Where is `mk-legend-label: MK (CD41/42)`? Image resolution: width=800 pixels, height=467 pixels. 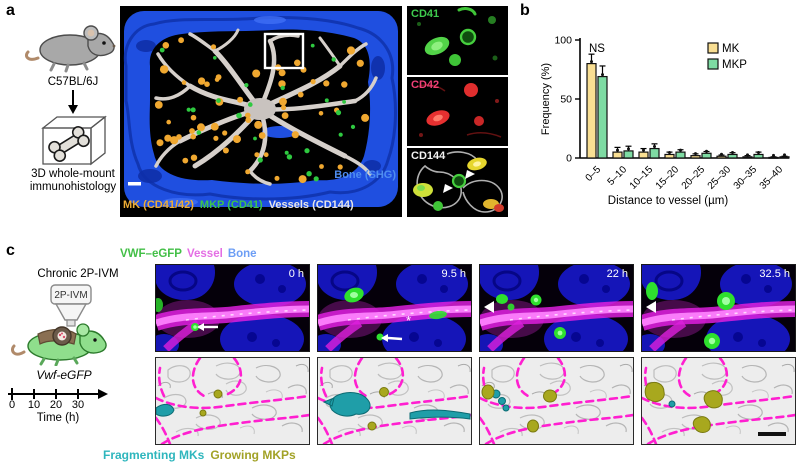
mk-legend-label: MK (CD41/42) is located at coordinates (158, 205).